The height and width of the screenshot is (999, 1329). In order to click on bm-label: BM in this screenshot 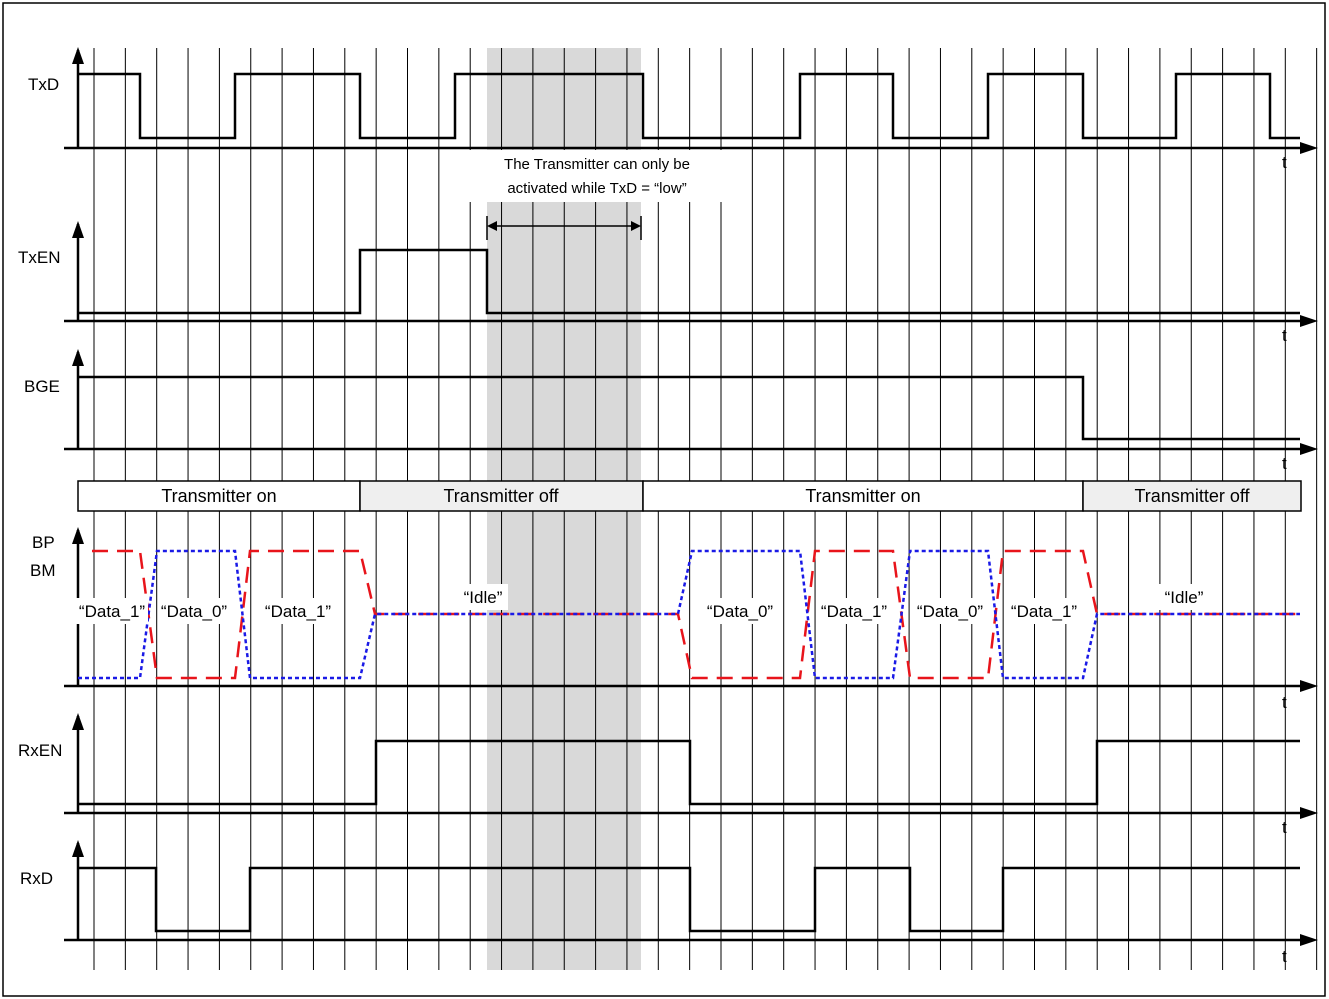, I will do `click(43, 570)`.